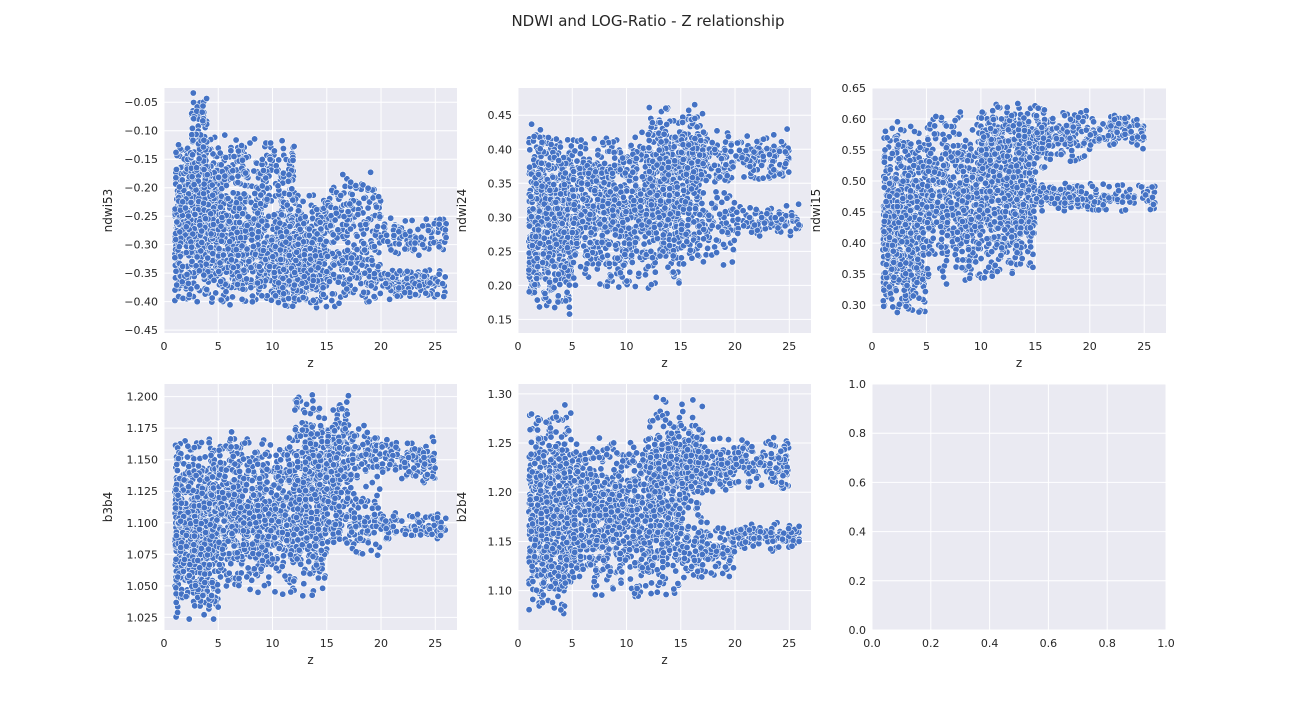  I want to click on panel-1-ytick-label-1: −0.40, so click(141, 302).